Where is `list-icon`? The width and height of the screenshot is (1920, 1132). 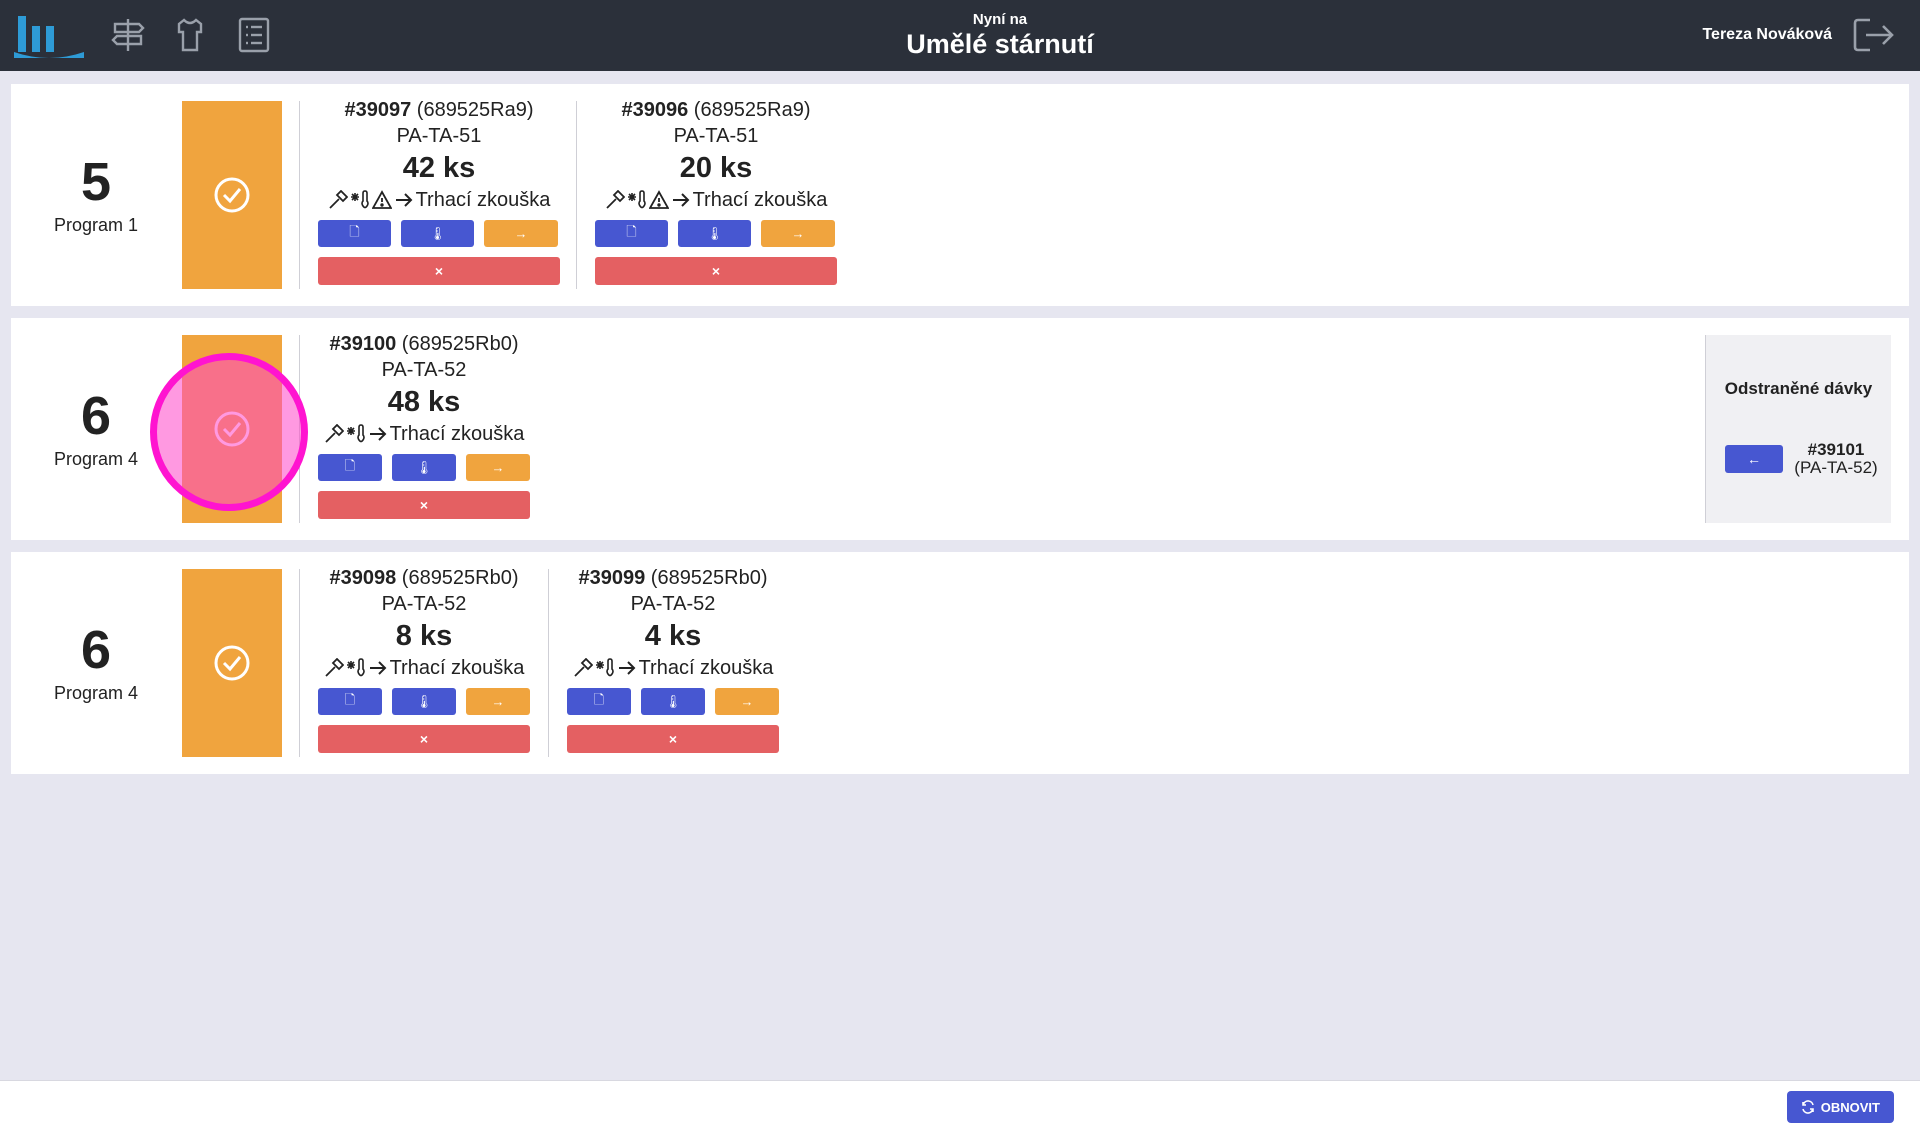
list-icon is located at coordinates (254, 35).